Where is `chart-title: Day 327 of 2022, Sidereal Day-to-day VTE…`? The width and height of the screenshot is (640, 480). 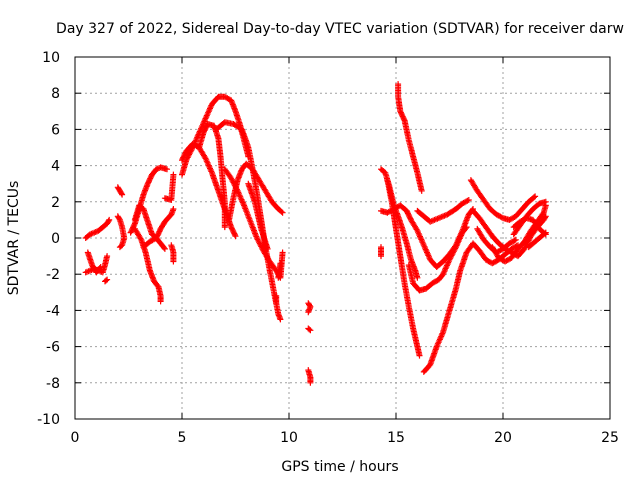
chart-title: Day 327 of 2022, Sidereal Day-to-day VTE… is located at coordinates (340, 29).